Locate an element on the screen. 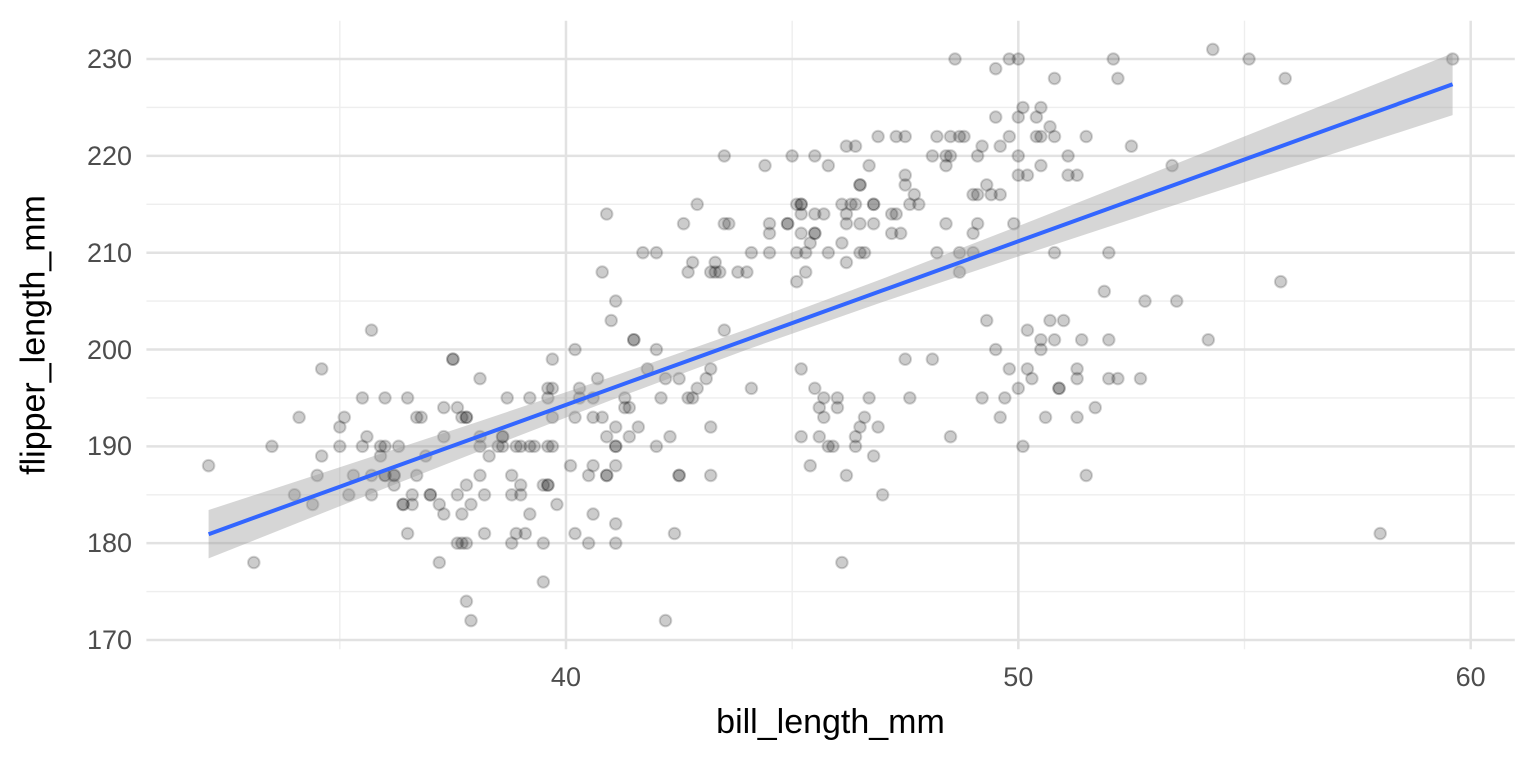 The width and height of the screenshot is (1536, 768). x-axis-title: bill_length_mm is located at coordinates (830, 722).